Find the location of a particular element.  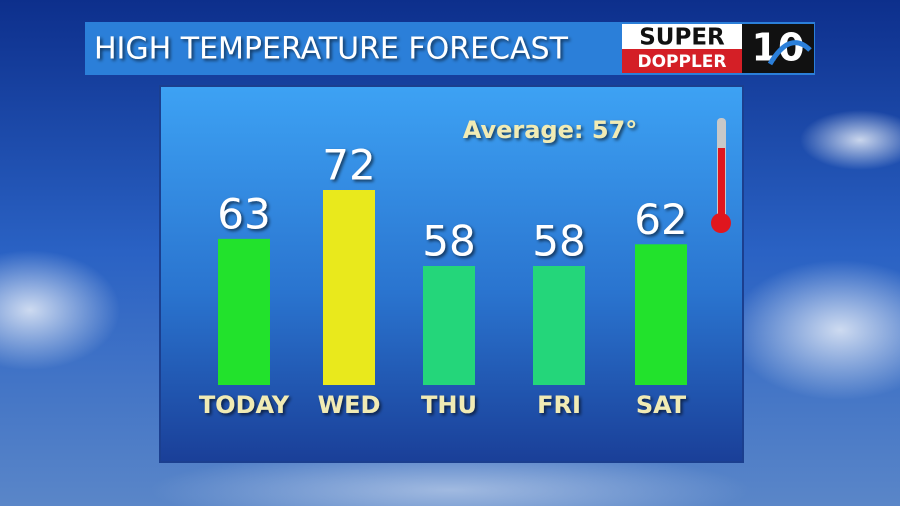

logo-number-box is located at coordinates (778, 48).